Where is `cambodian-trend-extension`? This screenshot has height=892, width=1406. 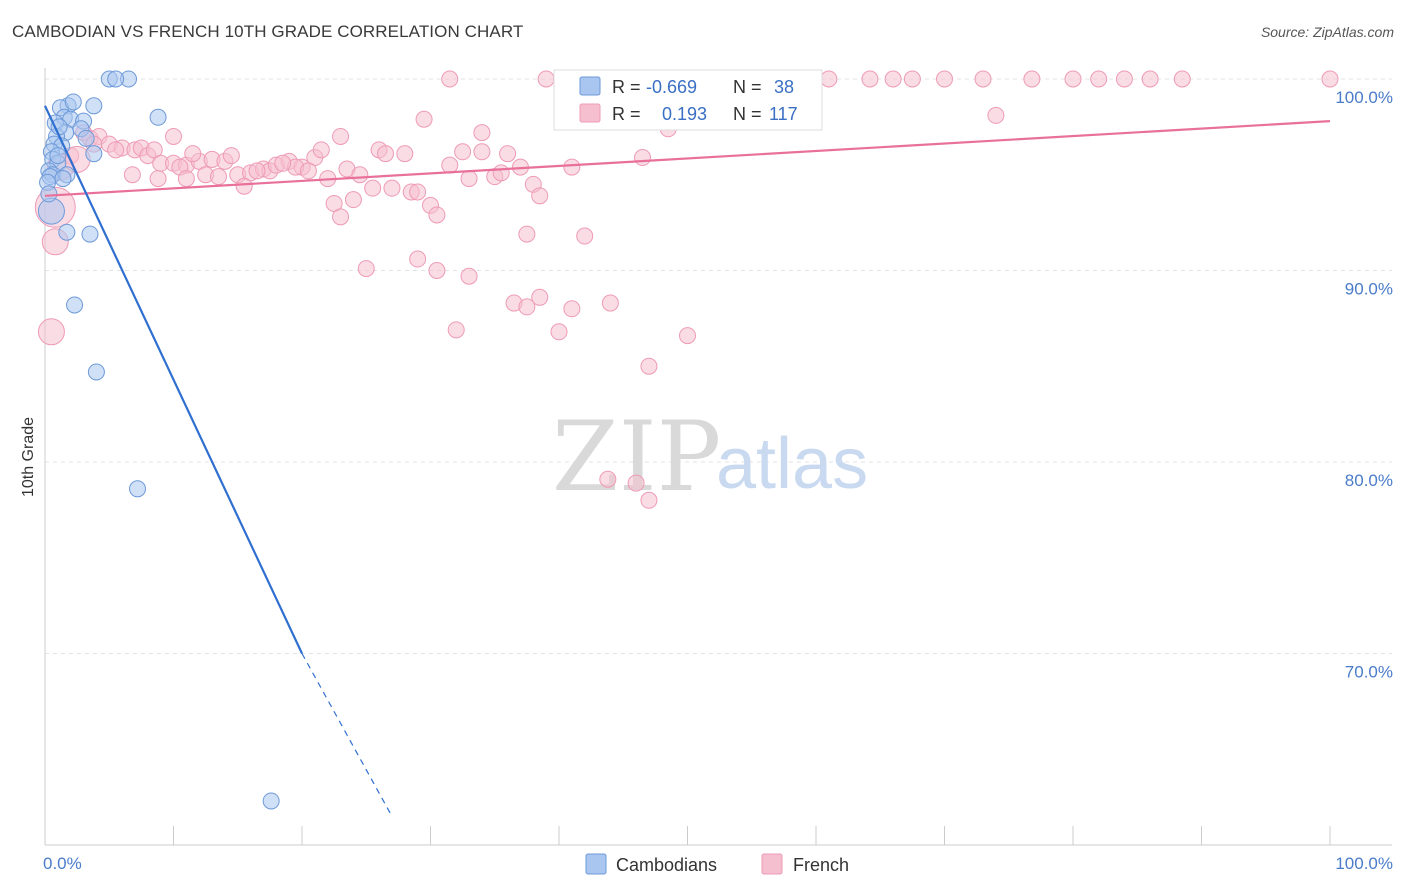
cambodian-trend-extension is located at coordinates (347, 735).